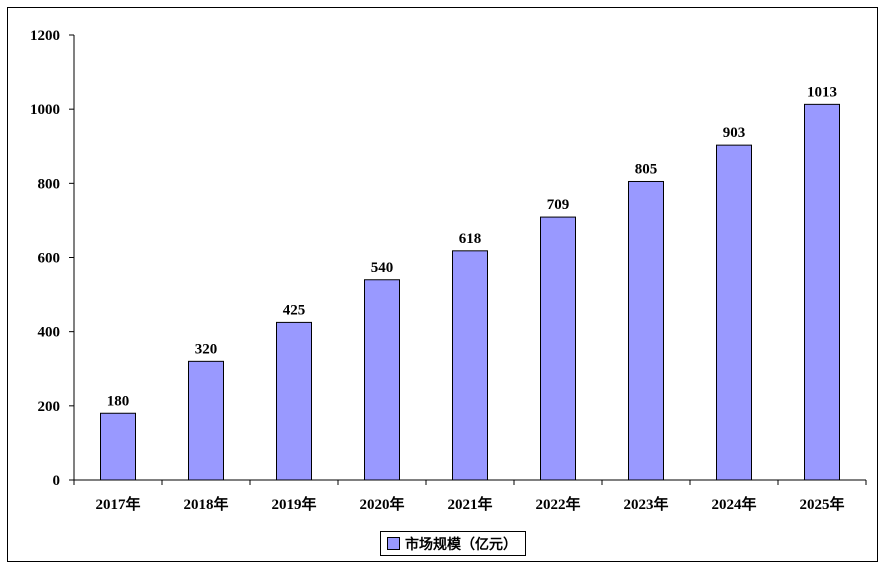 This screenshot has height=571, width=887. I want to click on y-tick-label: 600, so click(49, 259).